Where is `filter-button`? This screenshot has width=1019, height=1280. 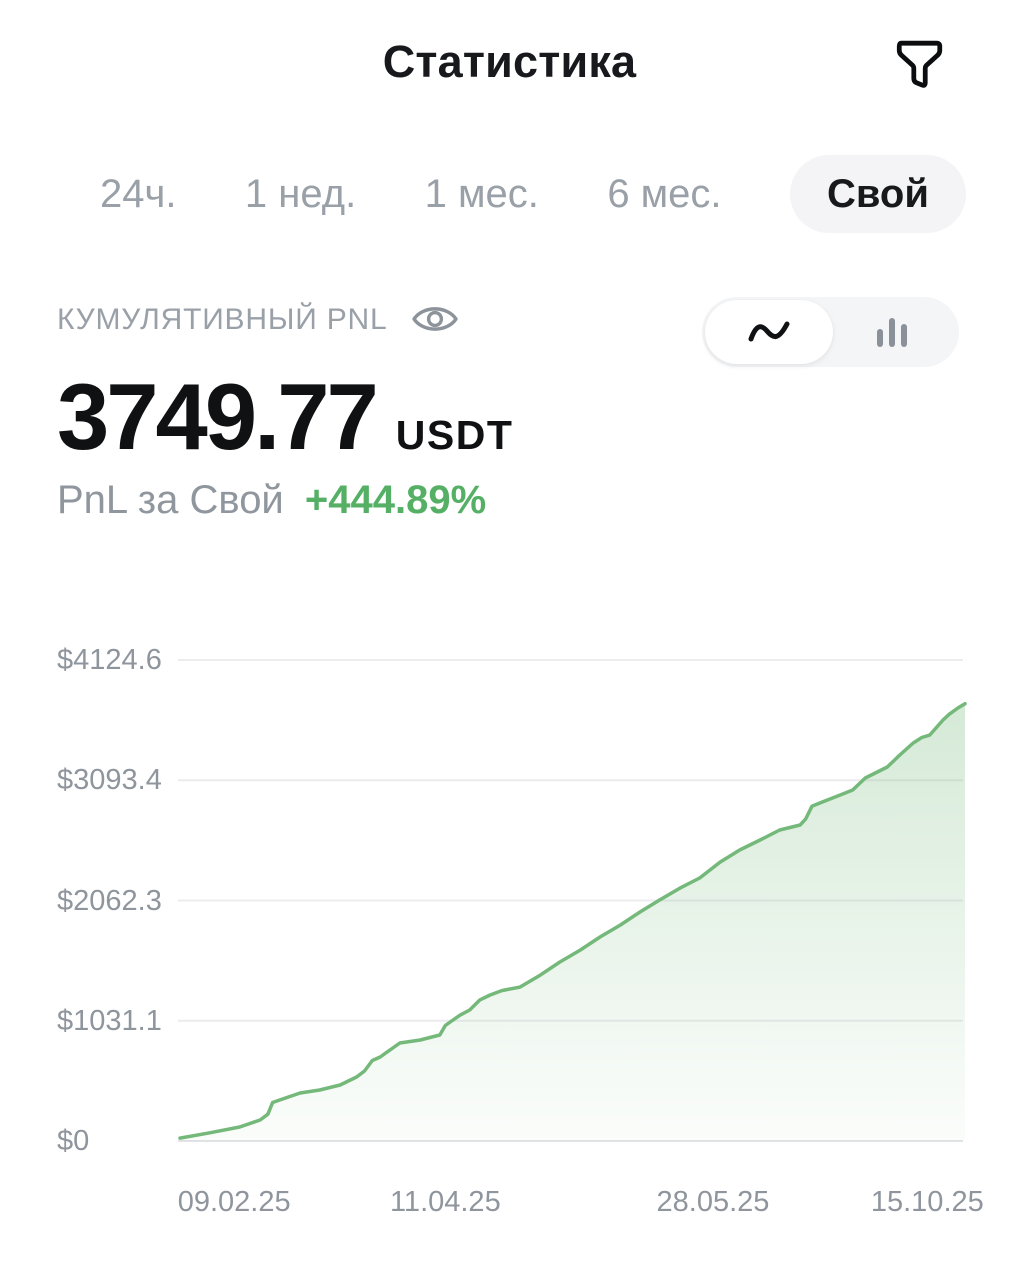 filter-button is located at coordinates (919, 65).